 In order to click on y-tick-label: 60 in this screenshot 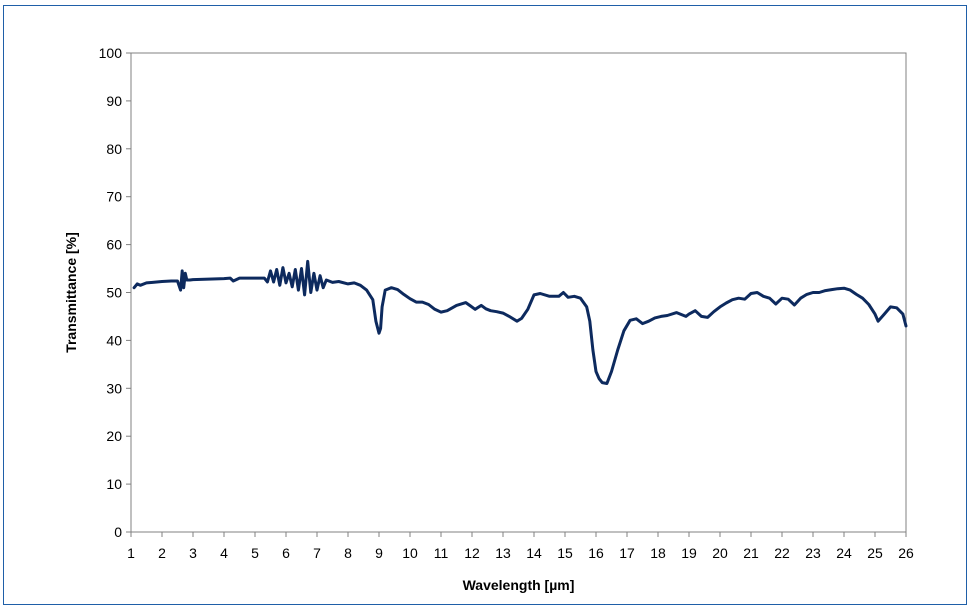, I will do `click(114, 245)`.